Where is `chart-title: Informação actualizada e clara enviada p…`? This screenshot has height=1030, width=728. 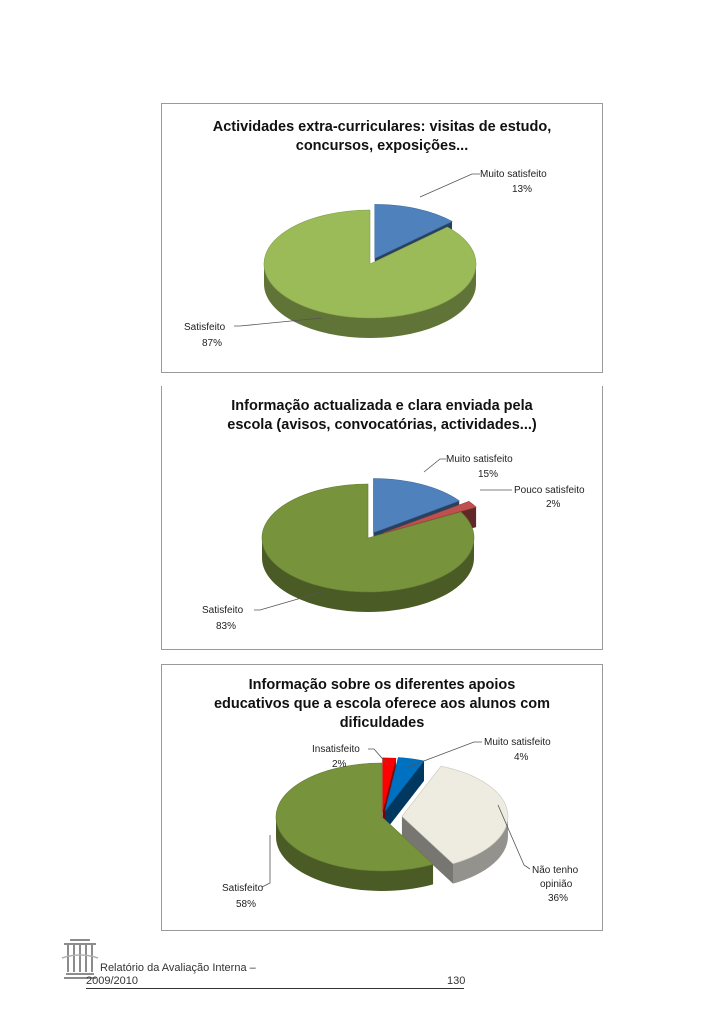
chart-title: Informação actualizada e clara enviada p… is located at coordinates (382, 415).